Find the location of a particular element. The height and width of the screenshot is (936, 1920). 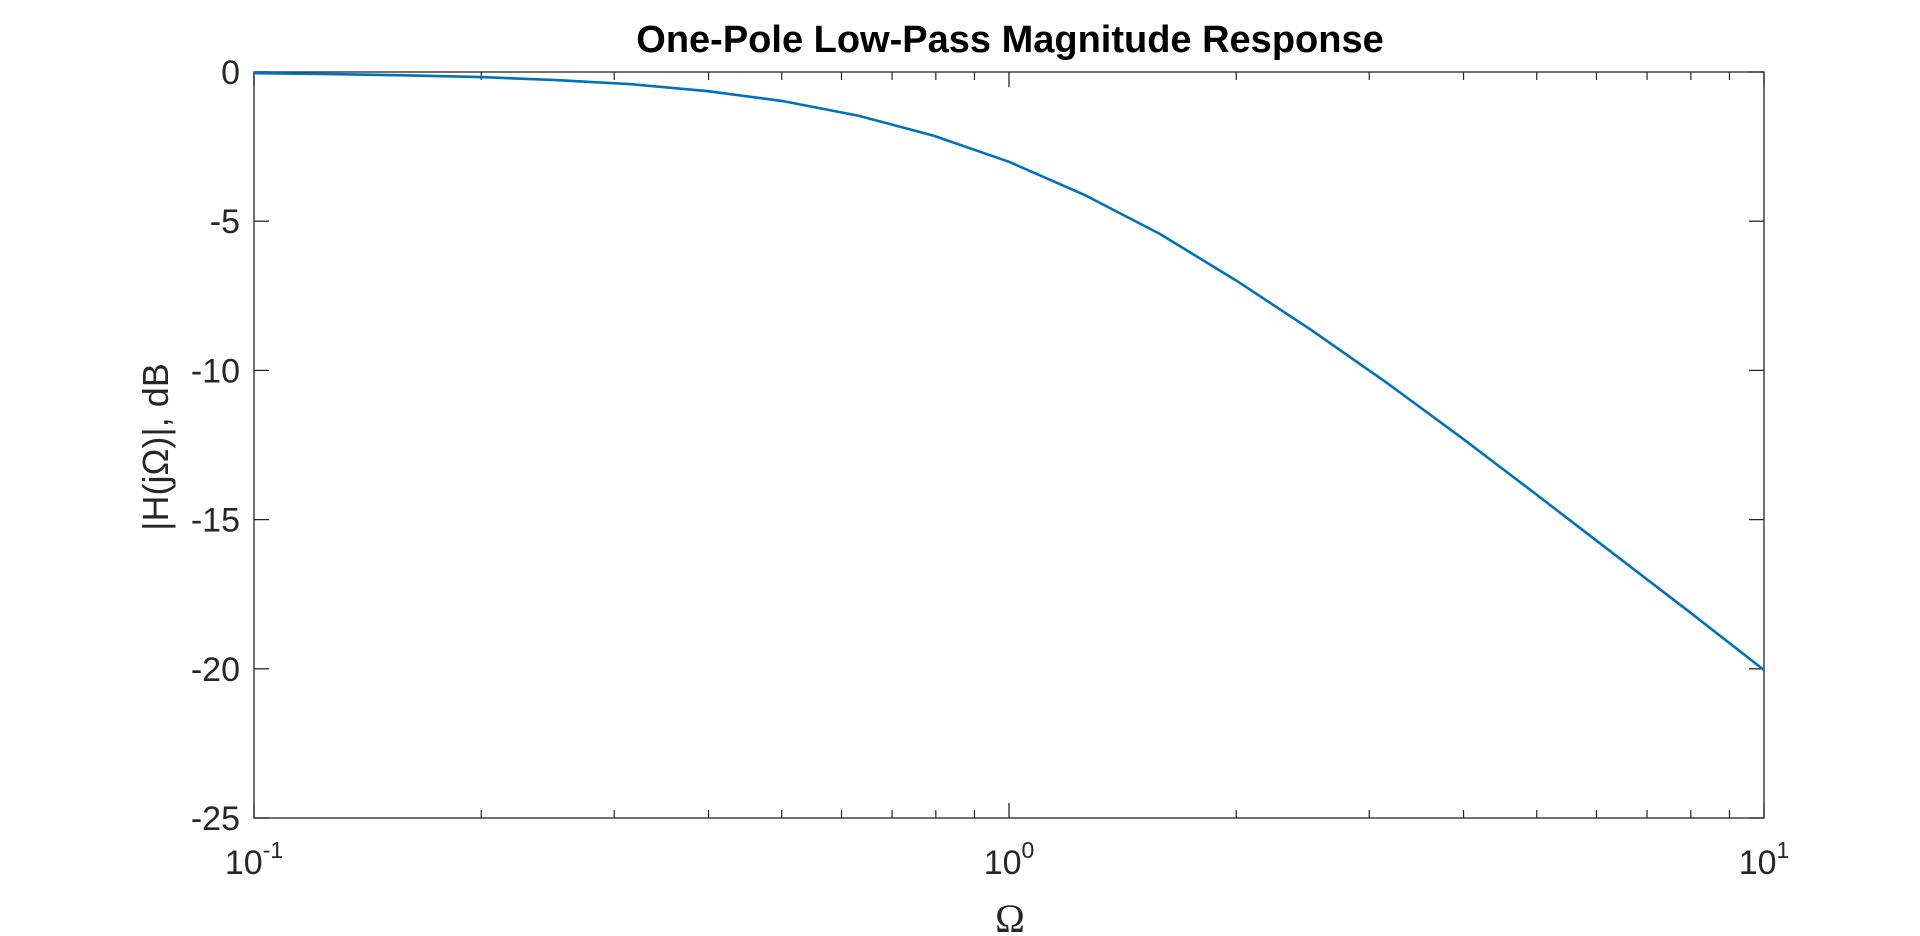

x-tick-exponent: 1 is located at coordinates (1783, 850).